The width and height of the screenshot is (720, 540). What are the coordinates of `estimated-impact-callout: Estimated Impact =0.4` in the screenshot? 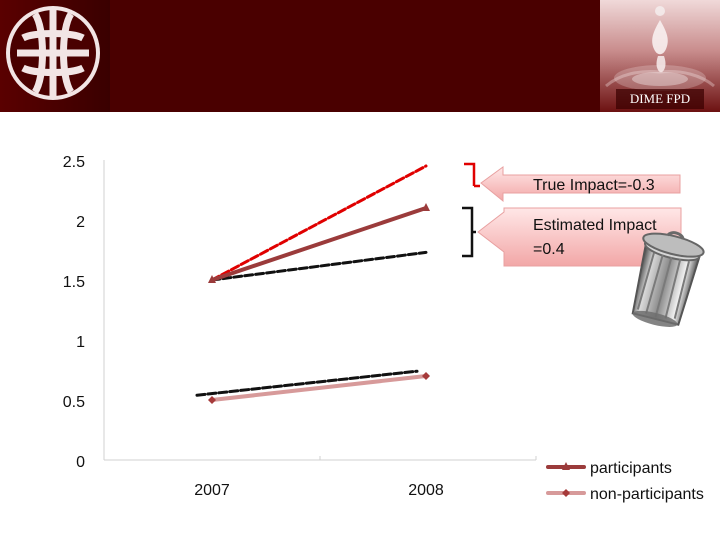 It's located at (579, 237).